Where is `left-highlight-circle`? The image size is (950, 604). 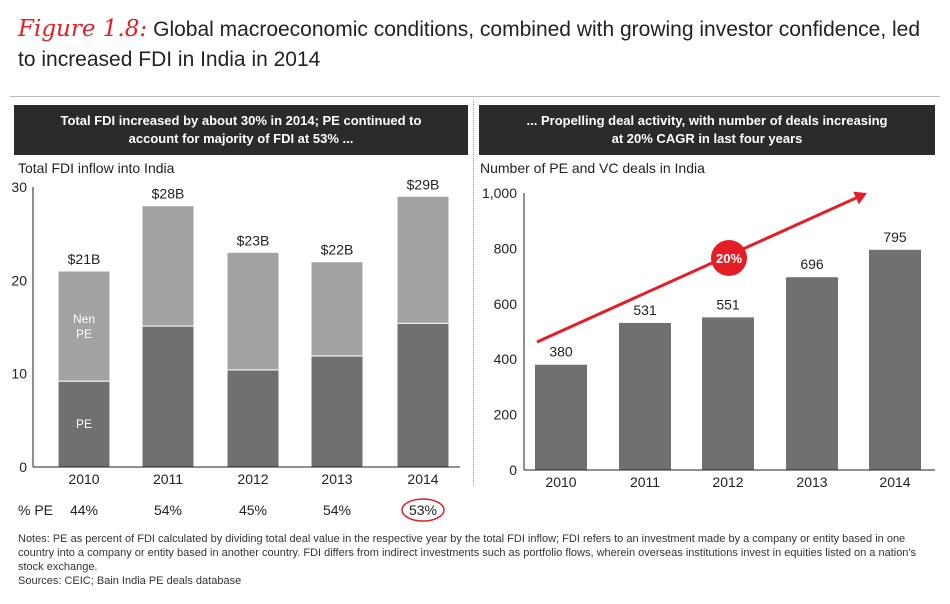
left-highlight-circle is located at coordinates (423, 510).